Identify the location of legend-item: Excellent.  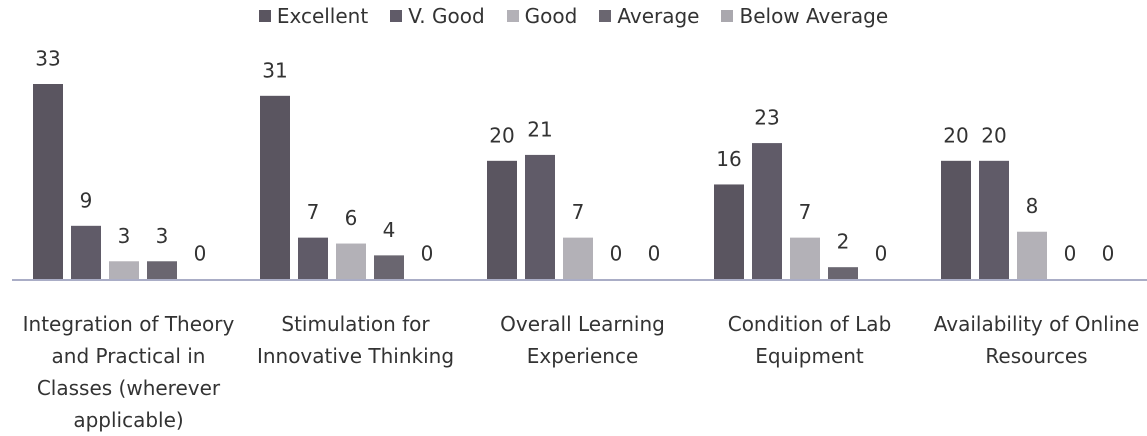
(313, 16).